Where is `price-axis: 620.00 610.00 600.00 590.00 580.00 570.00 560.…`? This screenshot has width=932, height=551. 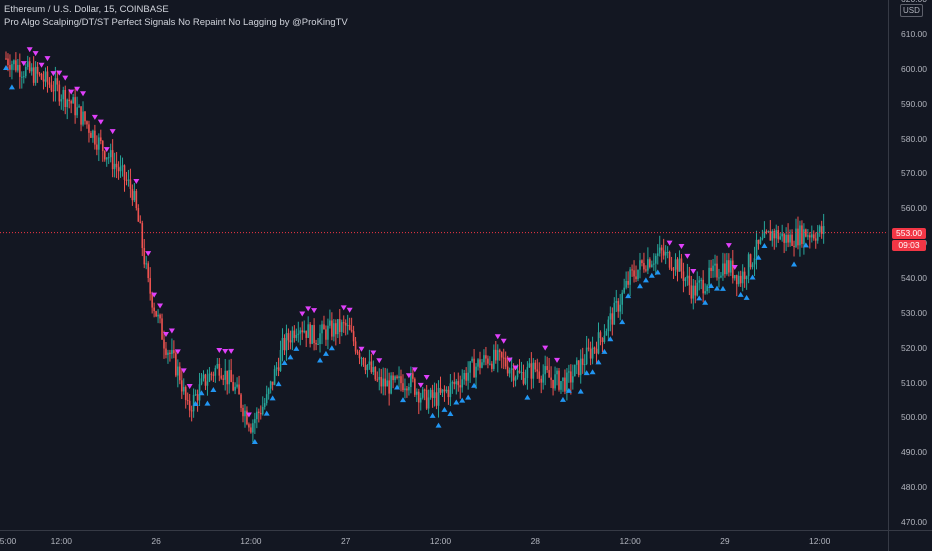 price-axis: 620.00 610.00 600.00 590.00 580.00 570.00 560.… is located at coordinates (910, 265).